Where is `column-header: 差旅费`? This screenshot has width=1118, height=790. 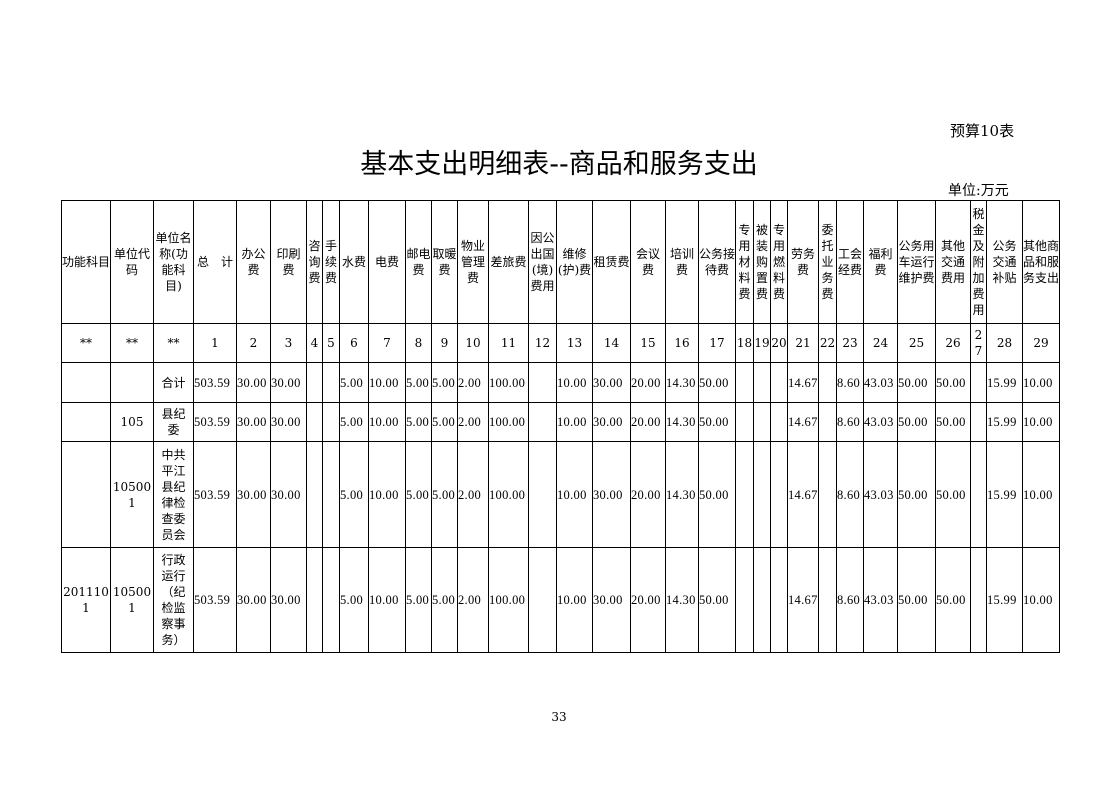 column-header: 差旅费 is located at coordinates (508, 262).